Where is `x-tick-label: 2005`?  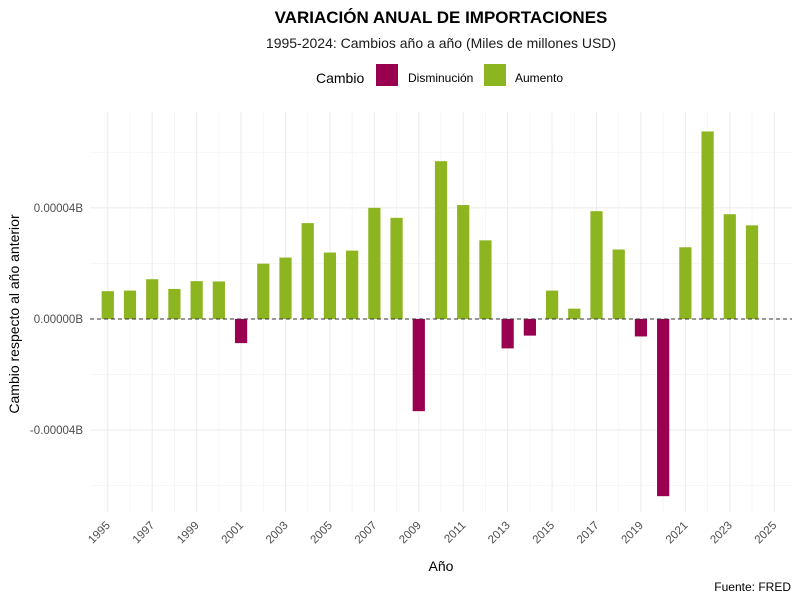
x-tick-label: 2005 is located at coordinates (321, 533).